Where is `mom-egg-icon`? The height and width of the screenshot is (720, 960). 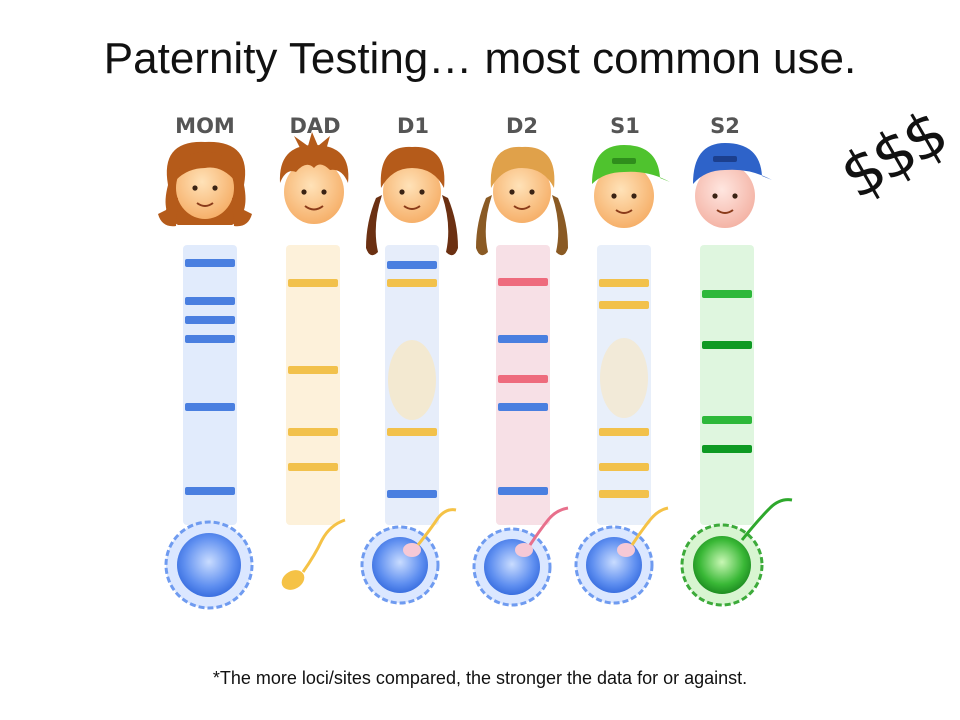
mom-egg-icon is located at coordinates (209, 565).